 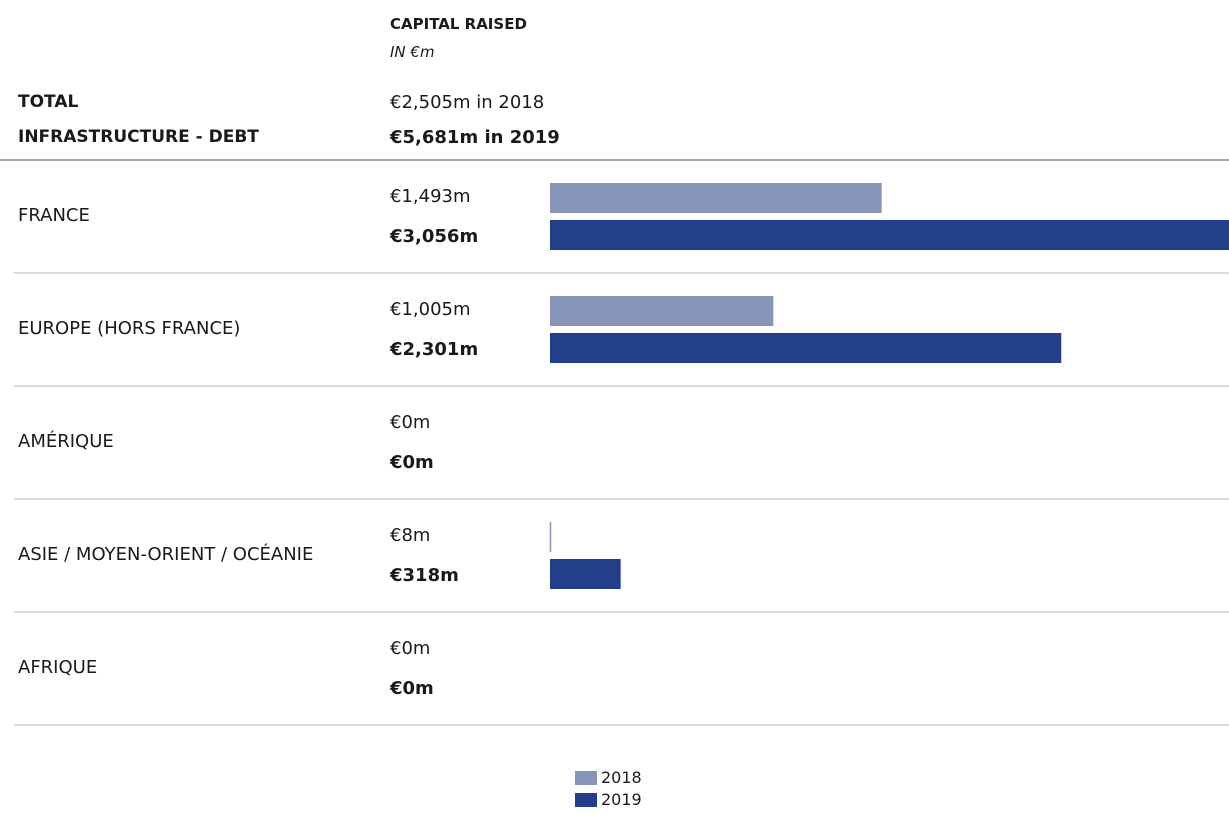 I want to click on total-2019: €5,681m in 2019, so click(x=475, y=137).